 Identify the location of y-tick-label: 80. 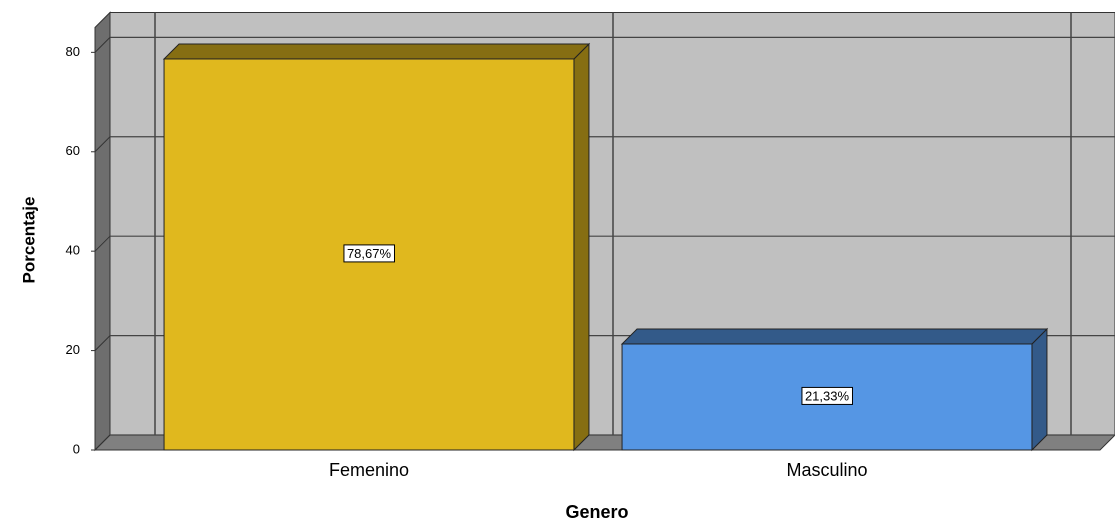
(73, 51).